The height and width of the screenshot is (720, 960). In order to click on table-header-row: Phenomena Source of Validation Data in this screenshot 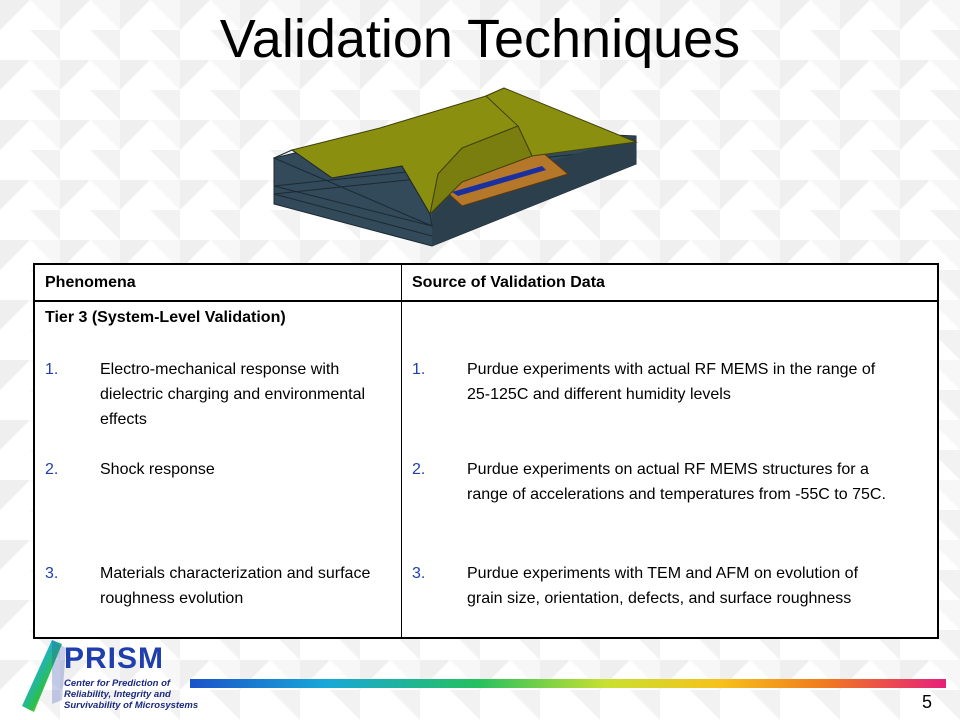, I will do `click(486, 283)`.